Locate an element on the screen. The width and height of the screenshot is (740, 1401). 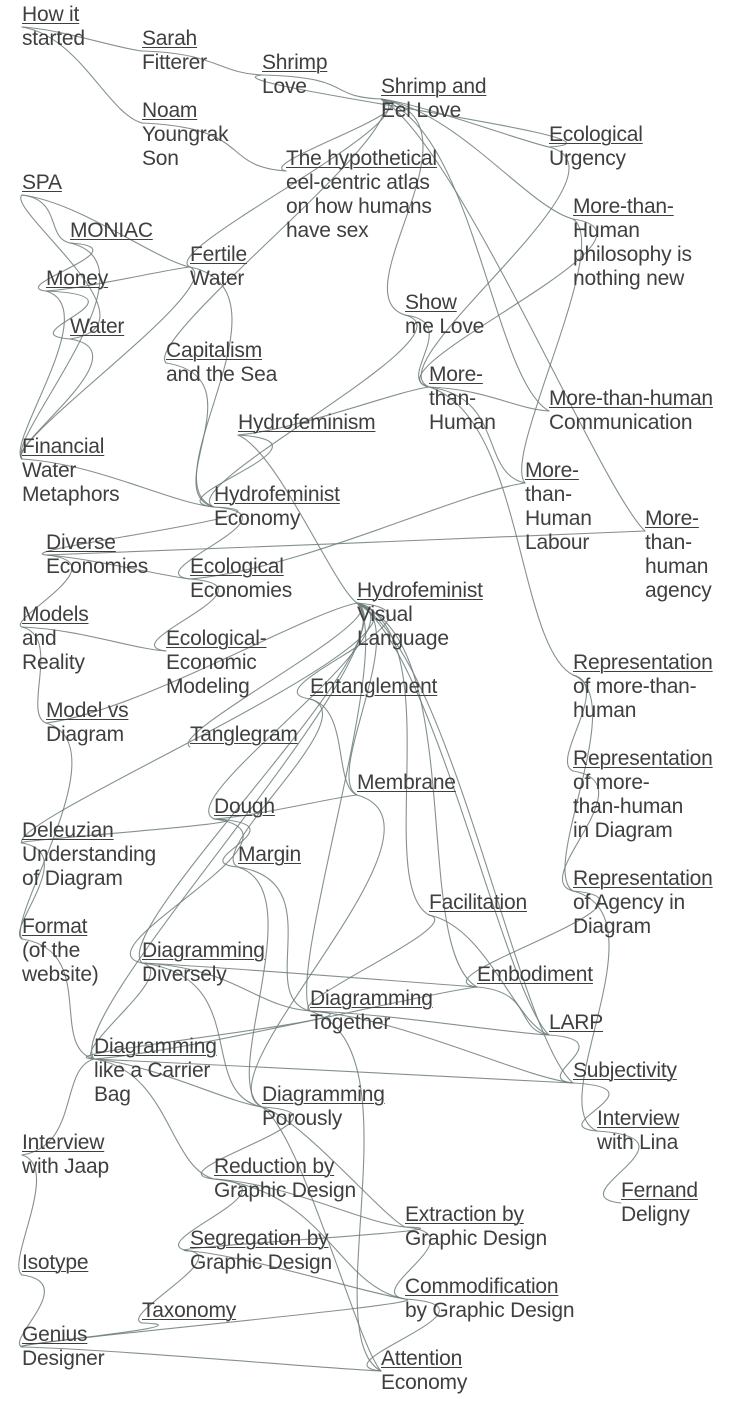
node-larp: LARP is located at coordinates (576, 1022).